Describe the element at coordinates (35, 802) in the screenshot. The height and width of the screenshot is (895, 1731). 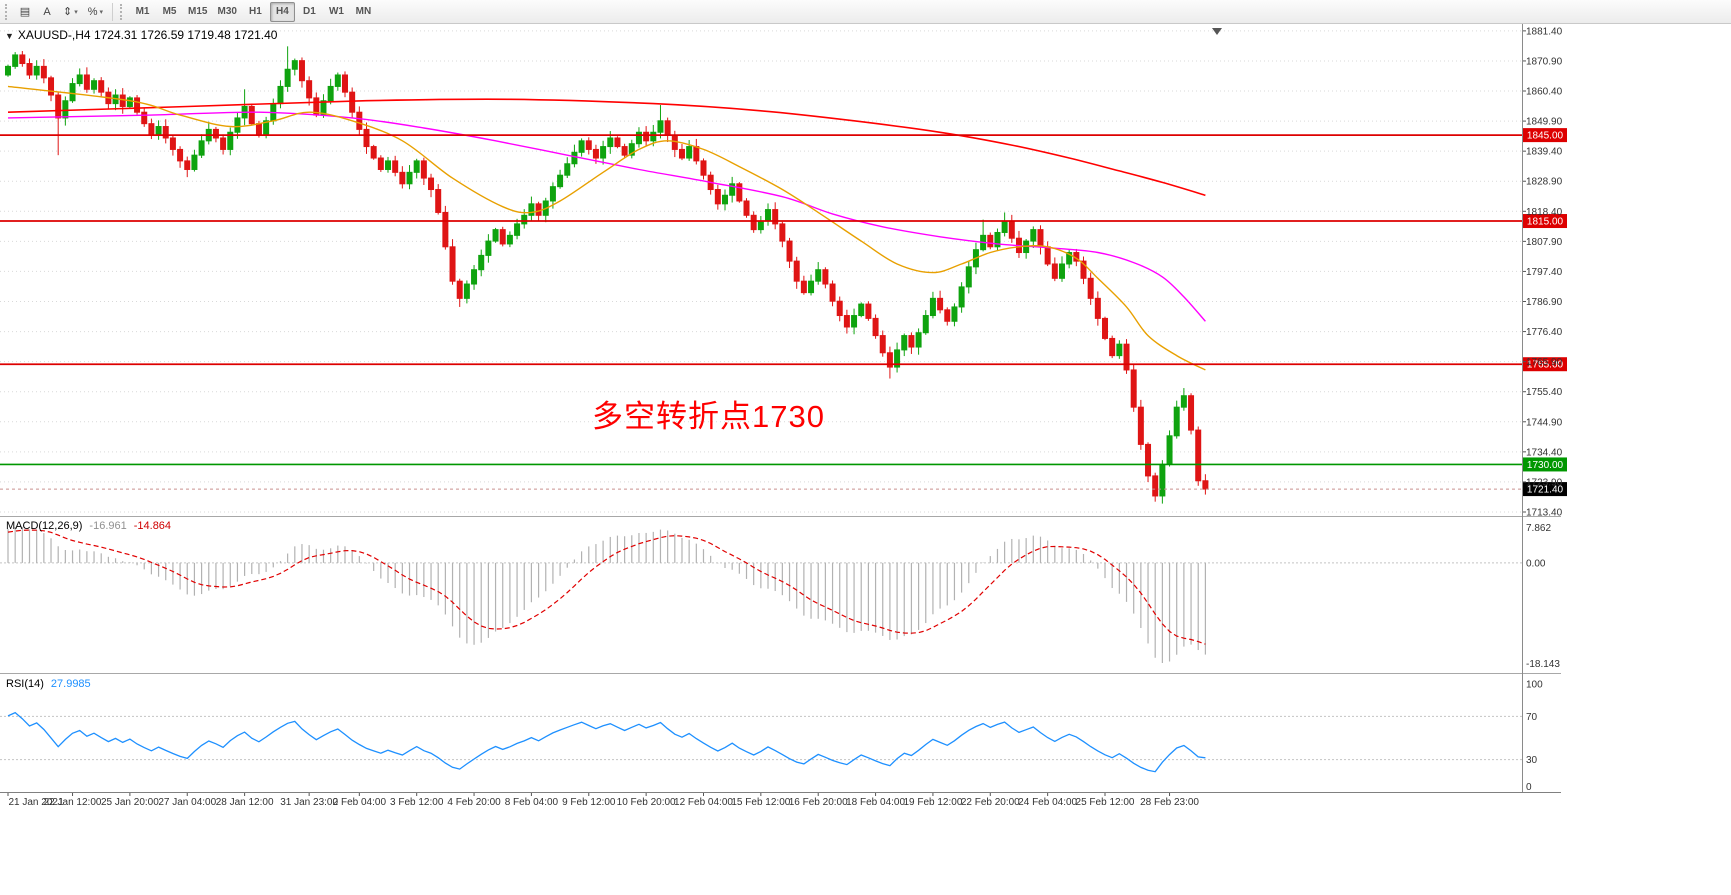
I see `time-axis-label: 21 Jan 2021` at that location.